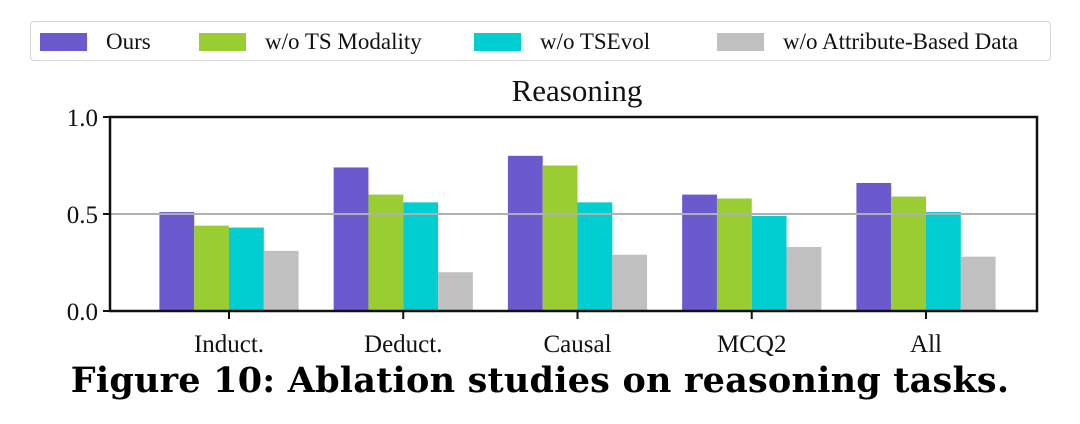 The image size is (1080, 424). I want to click on y-tick-label: 0.0, so click(82, 312).